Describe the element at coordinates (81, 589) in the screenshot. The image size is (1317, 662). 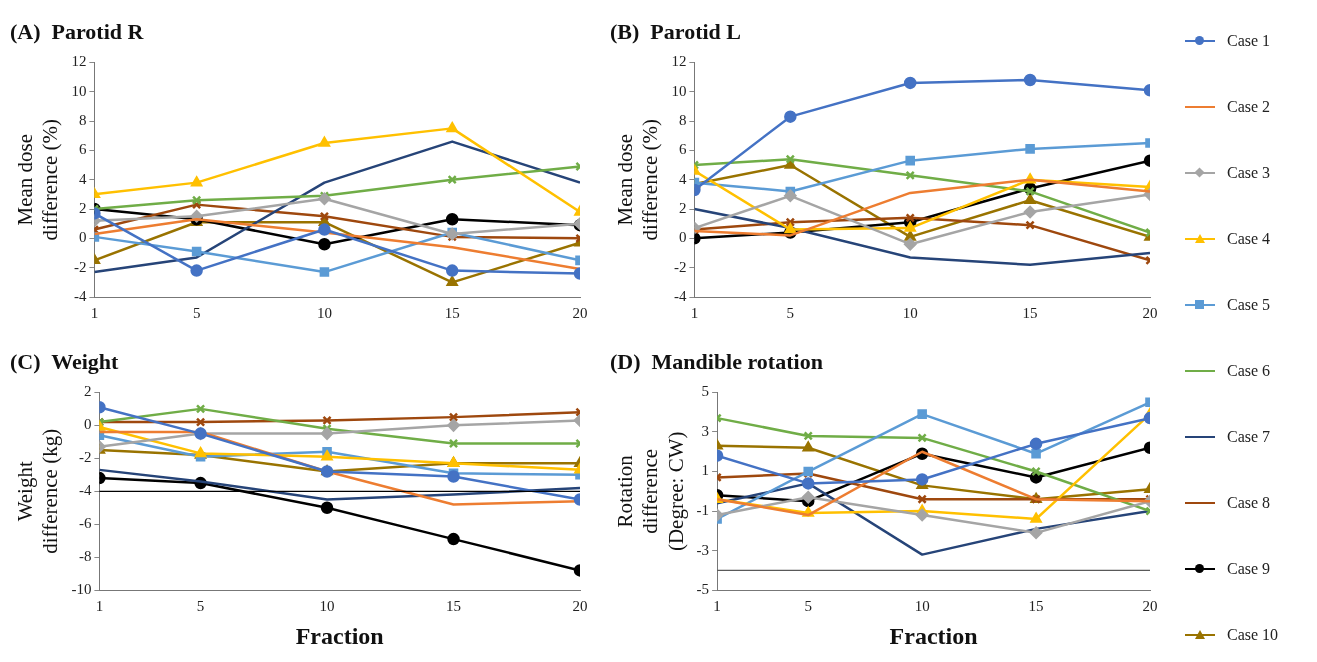
I see `y-tick-label: -10` at that location.